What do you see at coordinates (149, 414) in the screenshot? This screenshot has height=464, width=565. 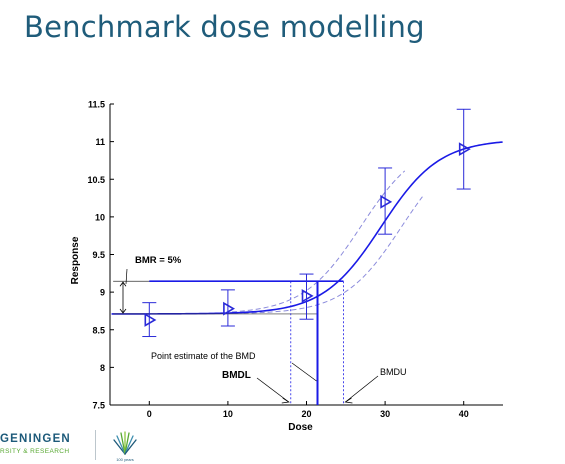 I see `x-tick-label: 0` at bounding box center [149, 414].